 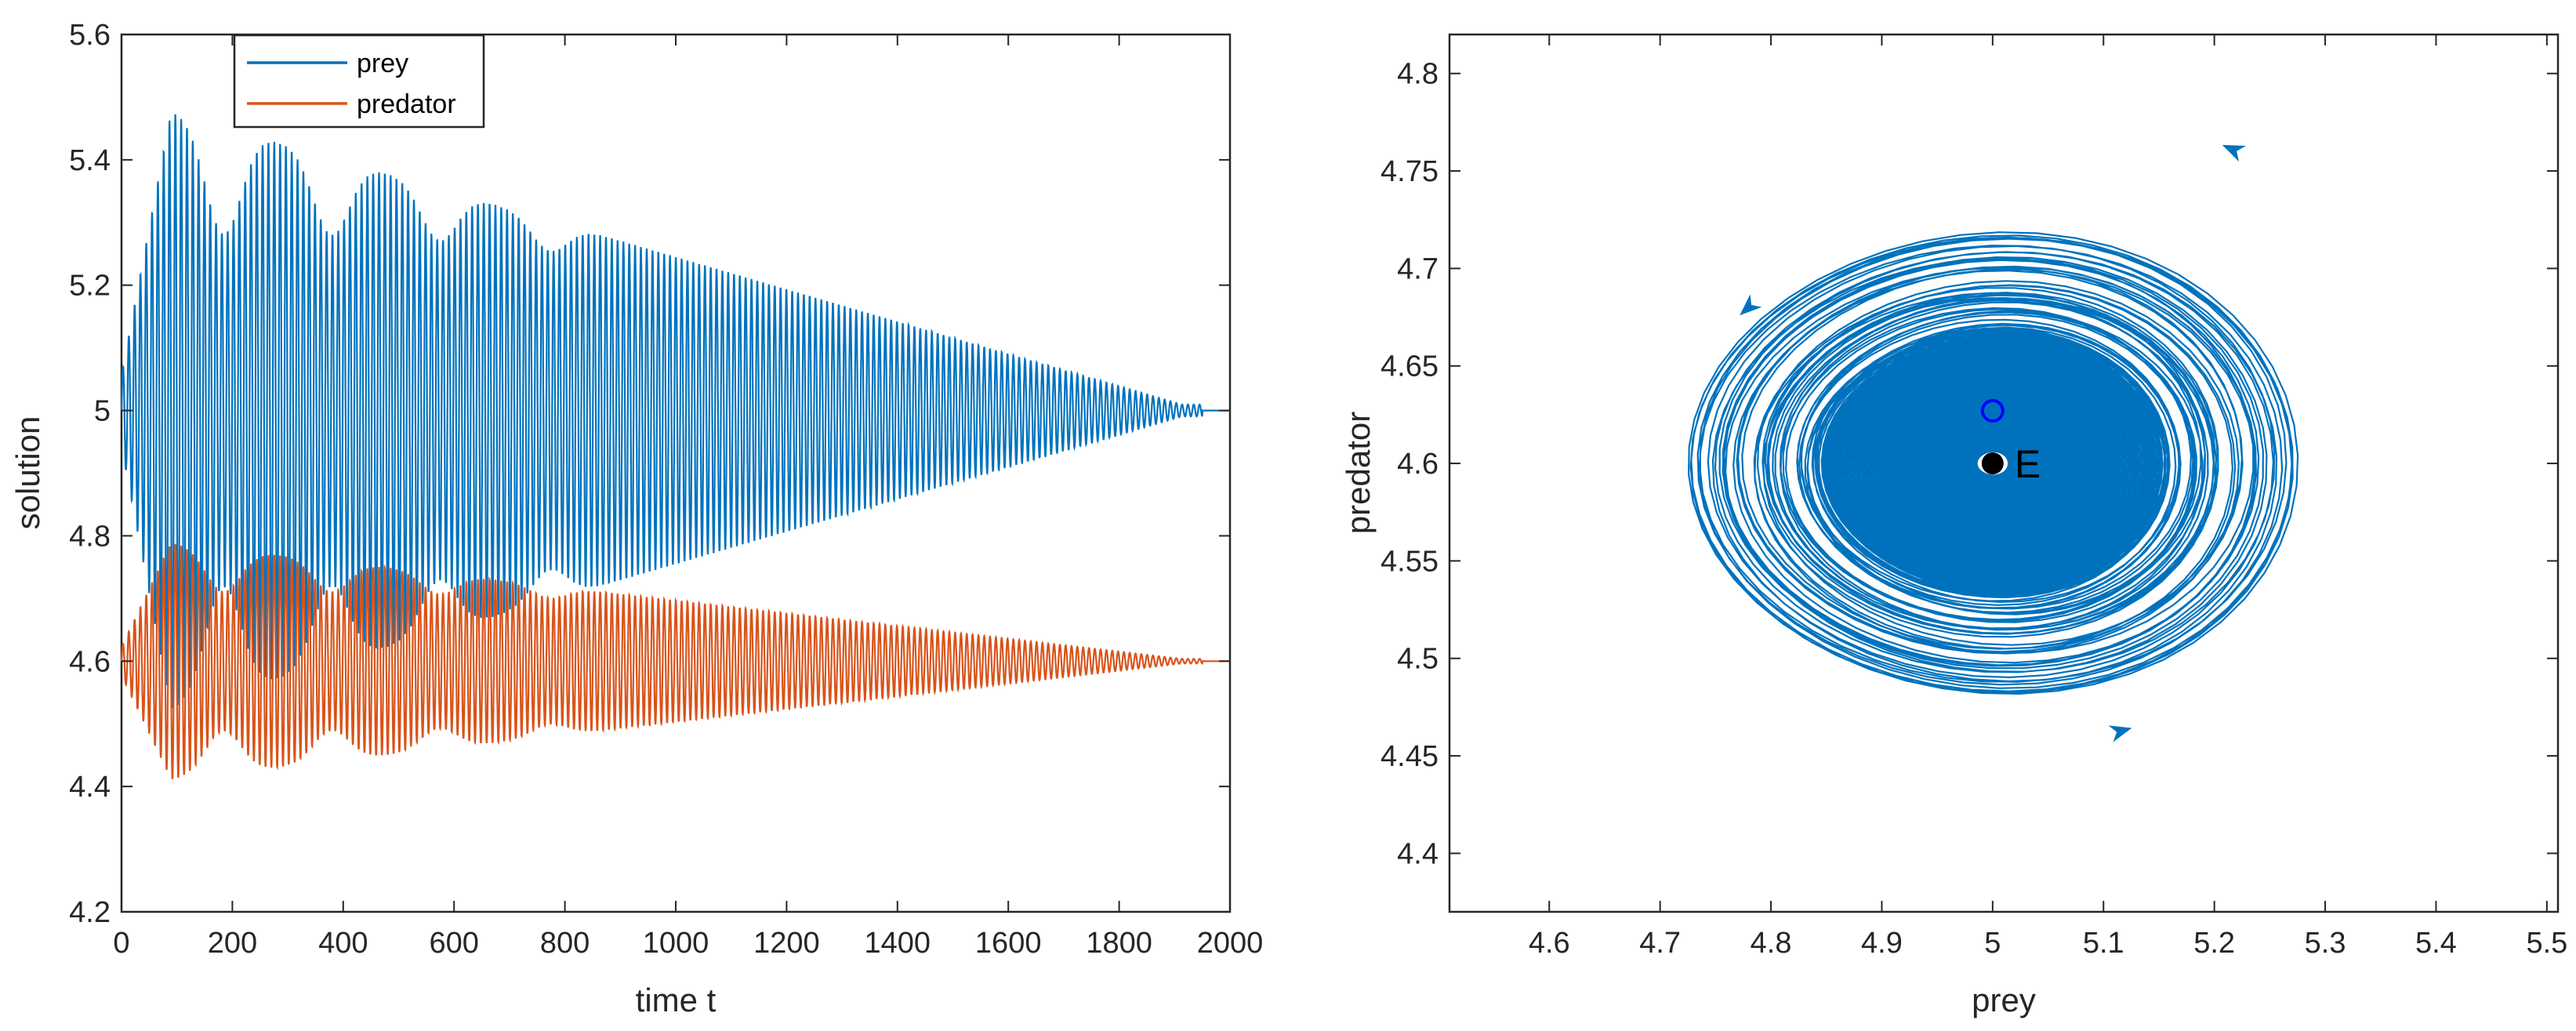 I want to click on phase-trajectory, so click(x=1993, y=463).